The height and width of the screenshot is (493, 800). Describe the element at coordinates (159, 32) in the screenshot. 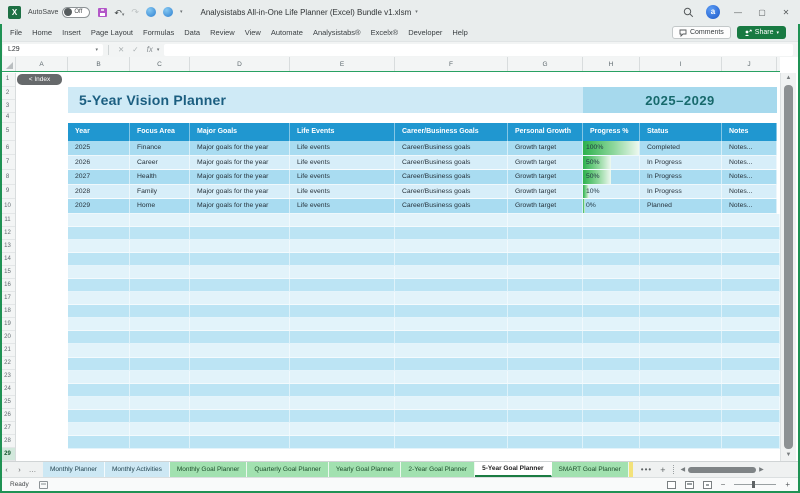

I see `menu-tab-formulas: Formulas` at that location.